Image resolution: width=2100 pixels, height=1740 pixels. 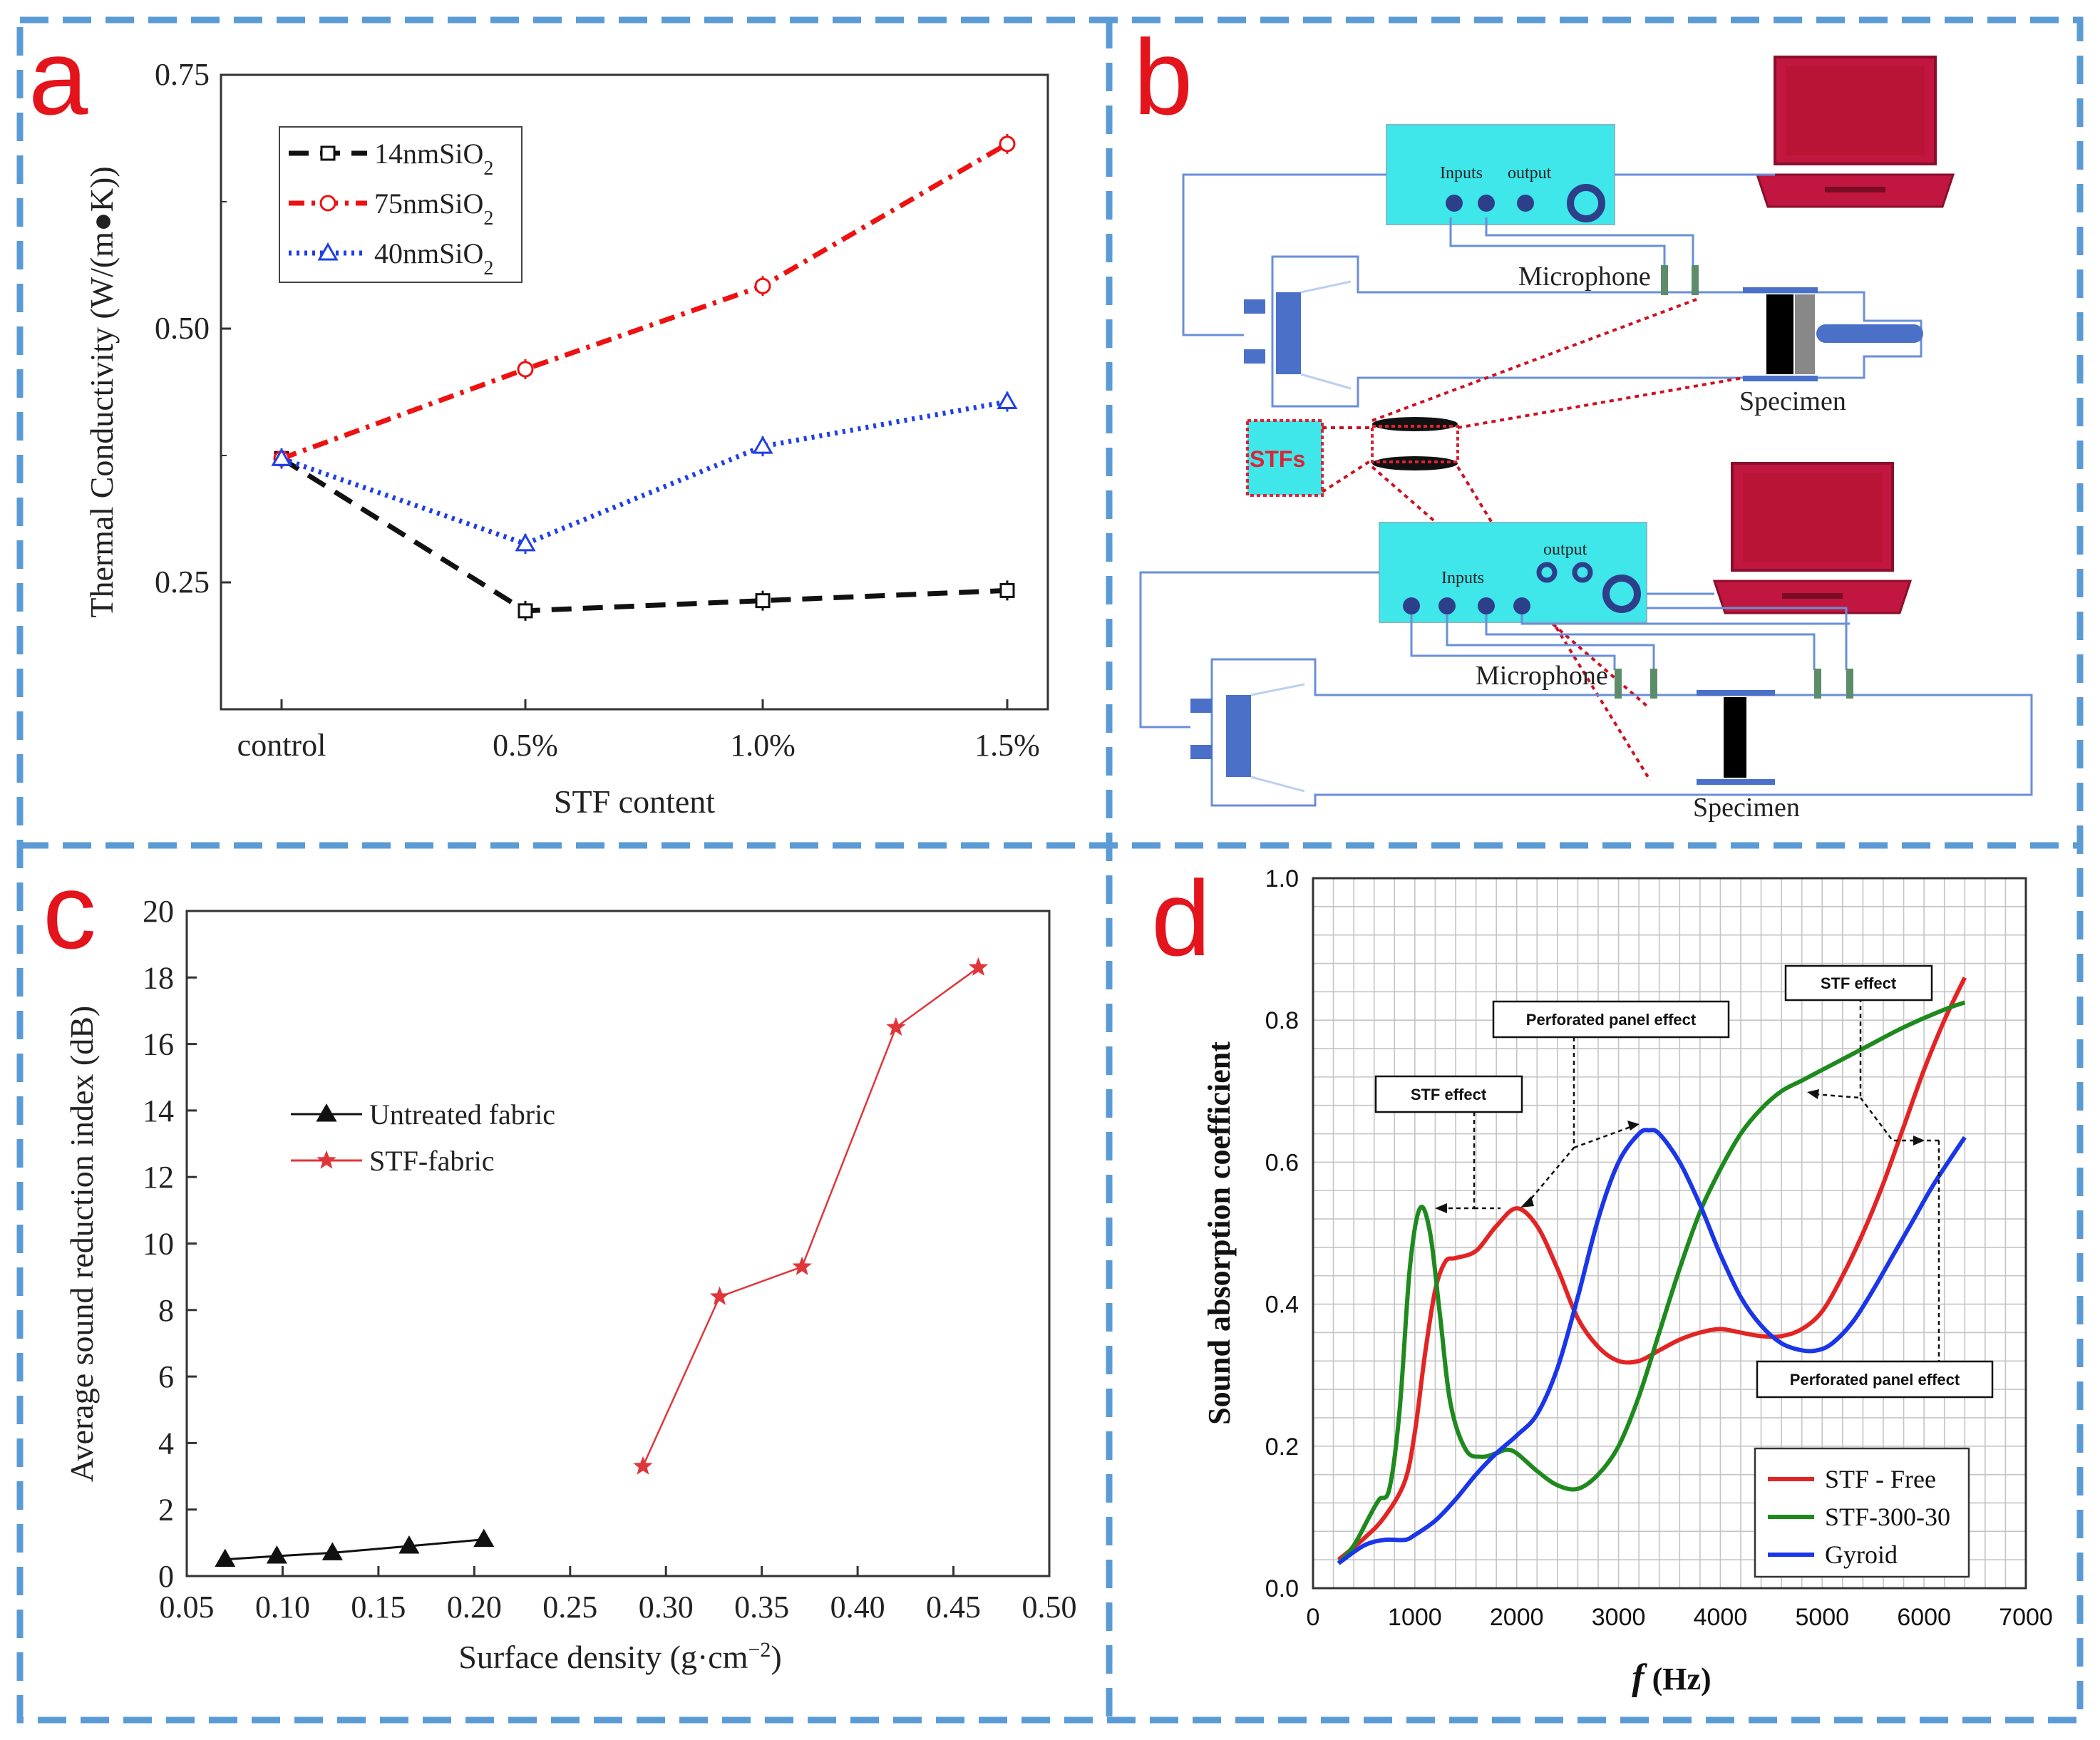 What do you see at coordinates (761, 1608) in the screenshot?
I see `panel-c-xtick-label: 0.35` at bounding box center [761, 1608].